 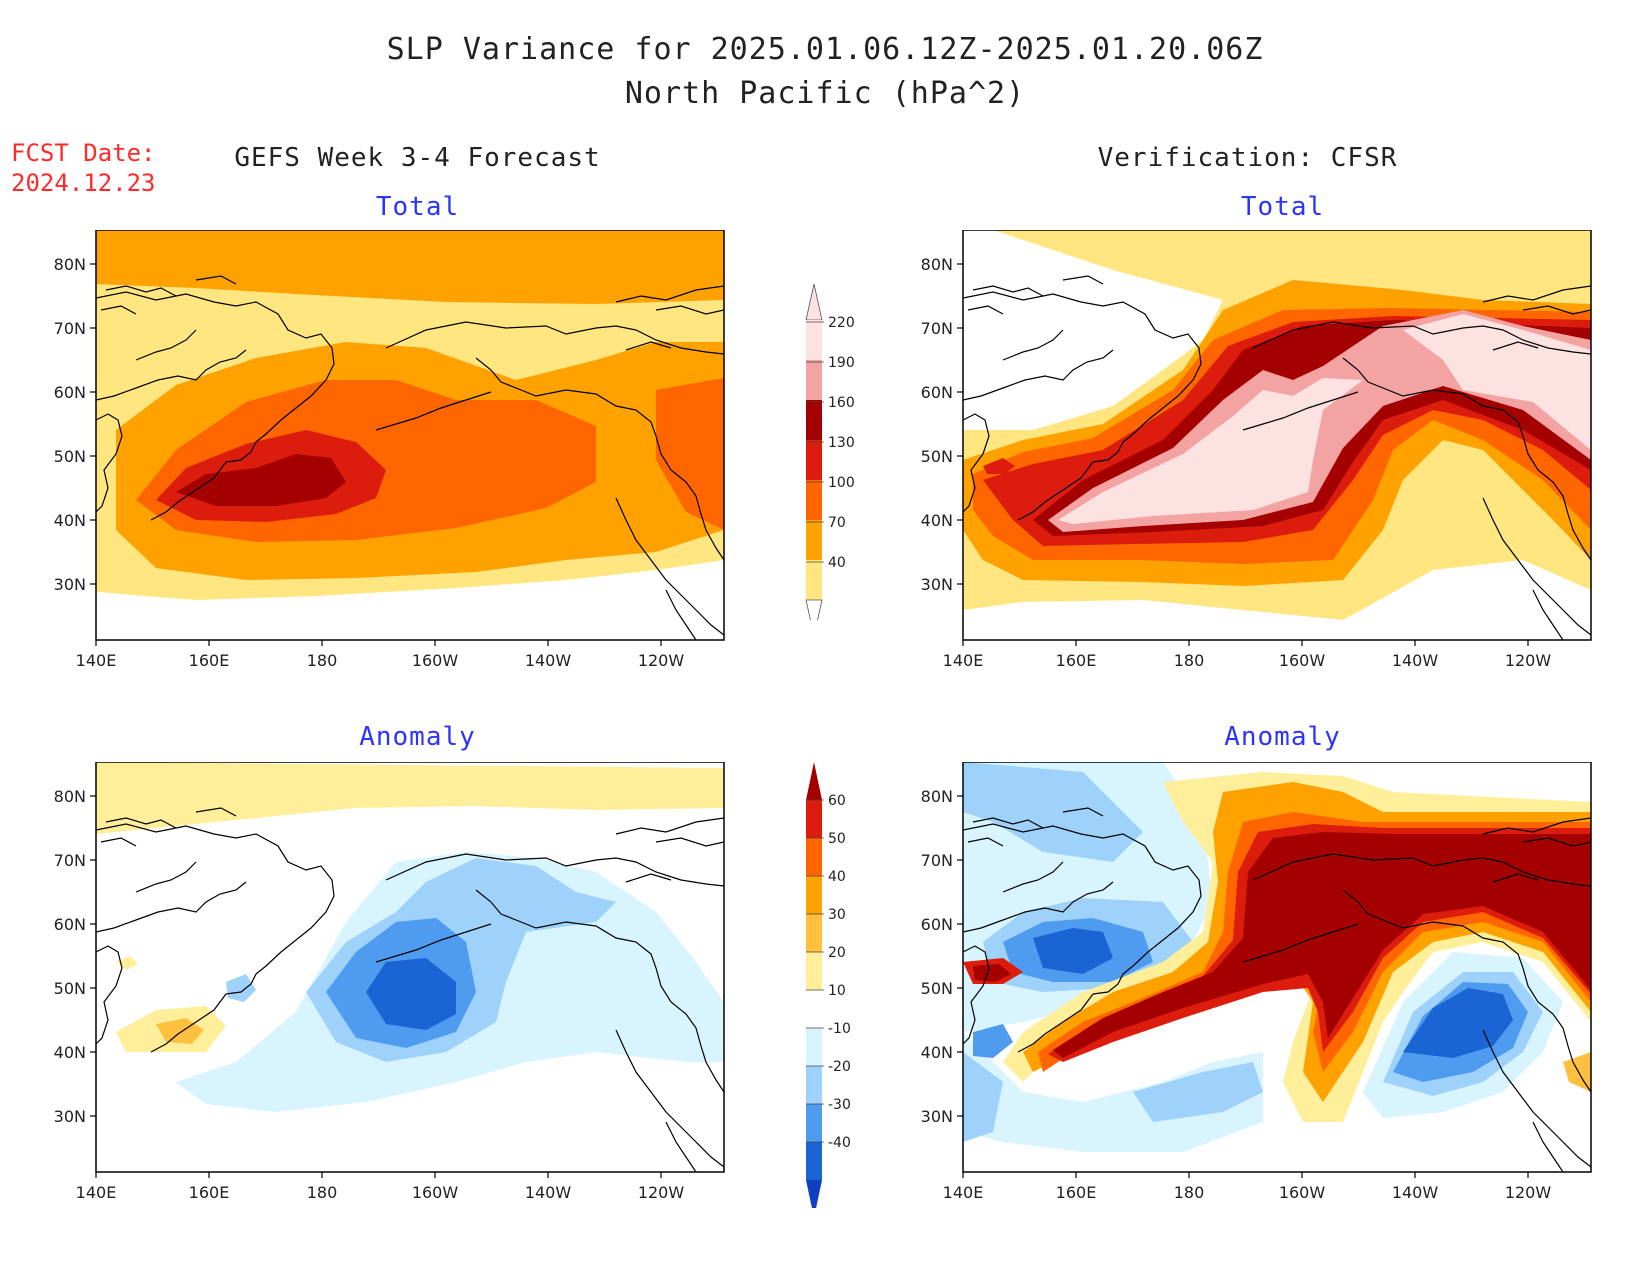 What do you see at coordinates (322, 660) in the screenshot?
I see `lon-label-tl: 180` at bounding box center [322, 660].